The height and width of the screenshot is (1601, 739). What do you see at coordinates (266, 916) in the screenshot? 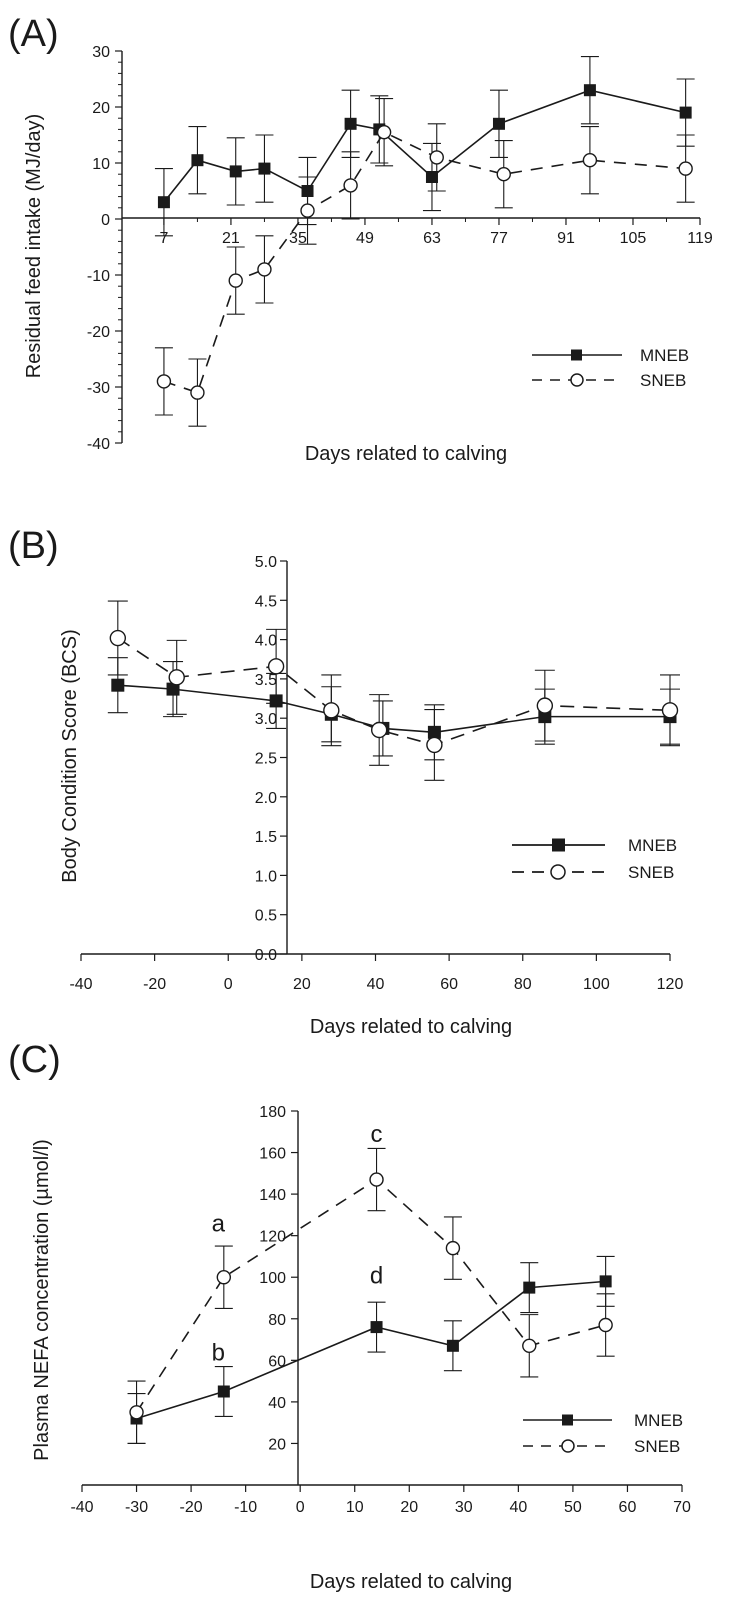
I see `panel-b-y-tick-label: 0.5` at bounding box center [266, 916].